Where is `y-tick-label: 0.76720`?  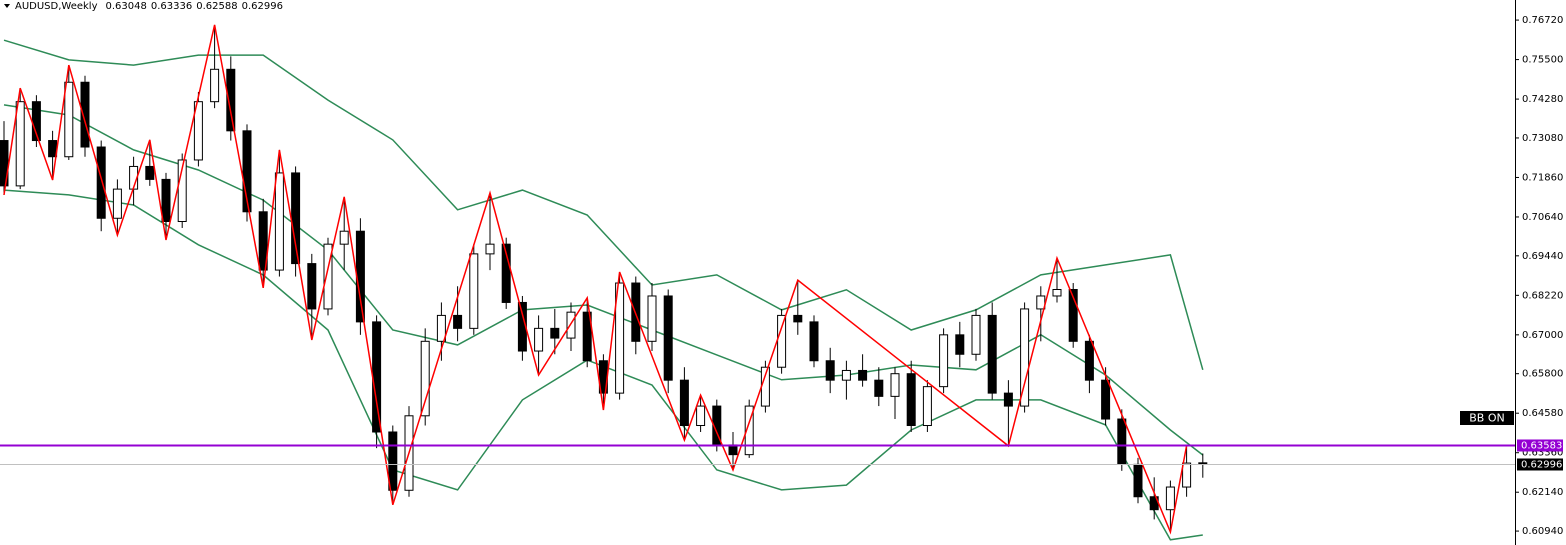
y-tick-label: 0.76720 is located at coordinates (1542, 20).